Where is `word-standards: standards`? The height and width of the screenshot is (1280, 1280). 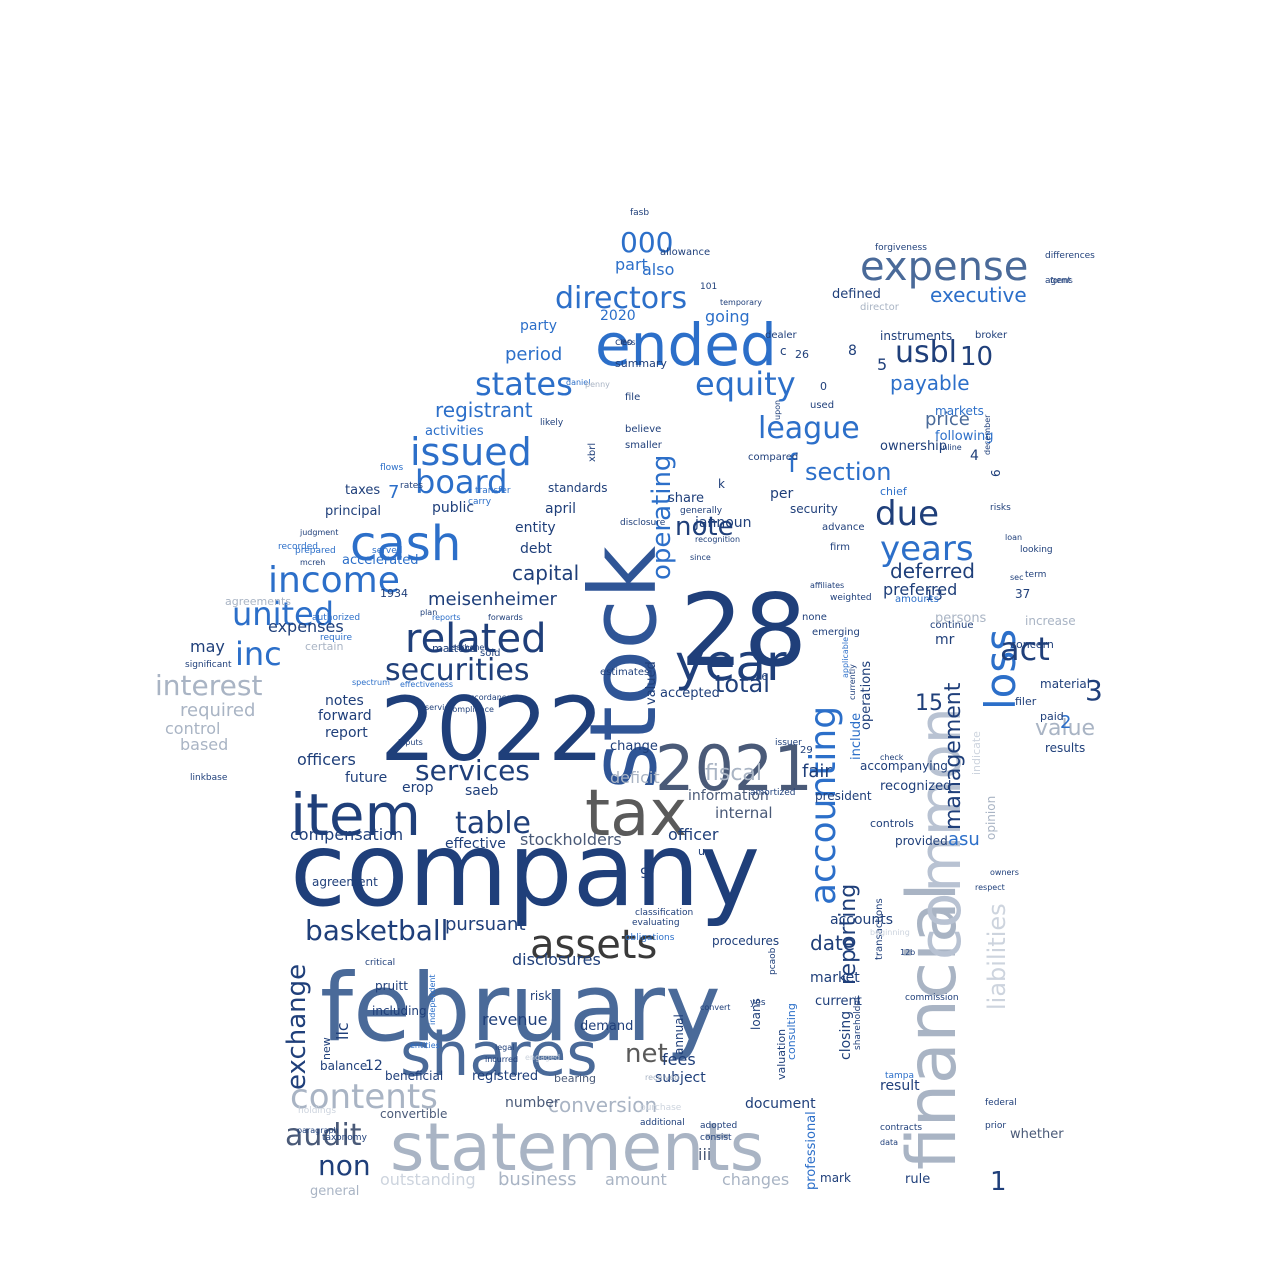 word-standards: standards is located at coordinates (577, 488).